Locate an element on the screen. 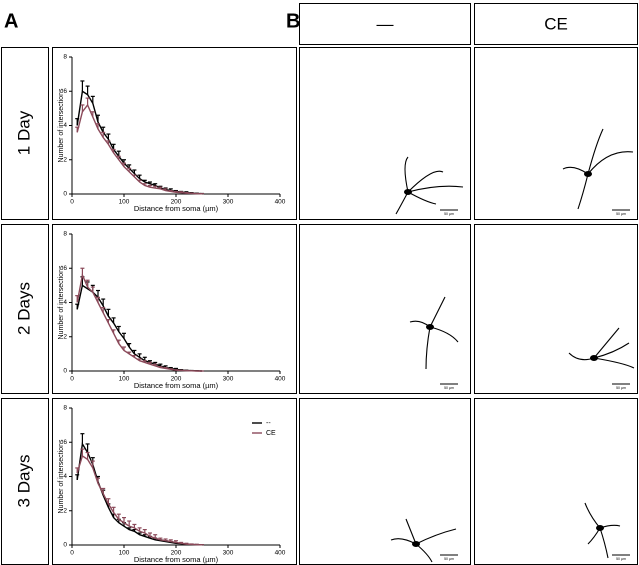 This screenshot has width=639, height=565. column-header: CE is located at coordinates (556, 23).